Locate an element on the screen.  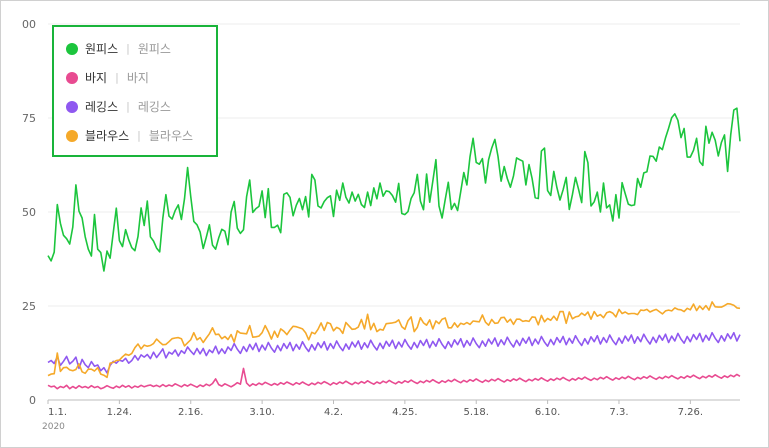
legend-item-pants: 바지 | 바지 is located at coordinates (141, 77).